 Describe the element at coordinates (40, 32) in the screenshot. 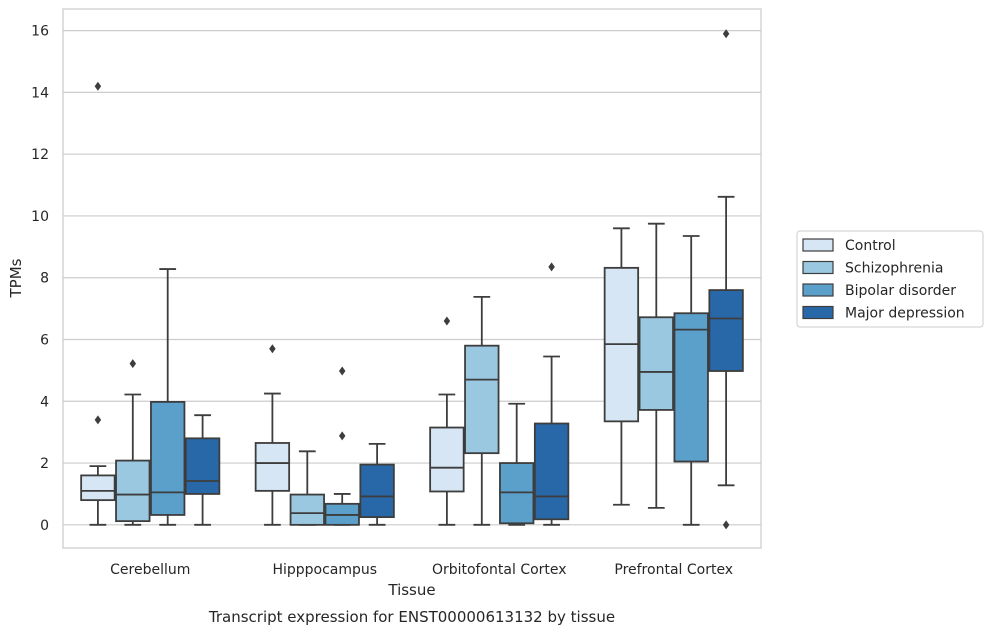

I see `y-tick-label-16: 16` at that location.